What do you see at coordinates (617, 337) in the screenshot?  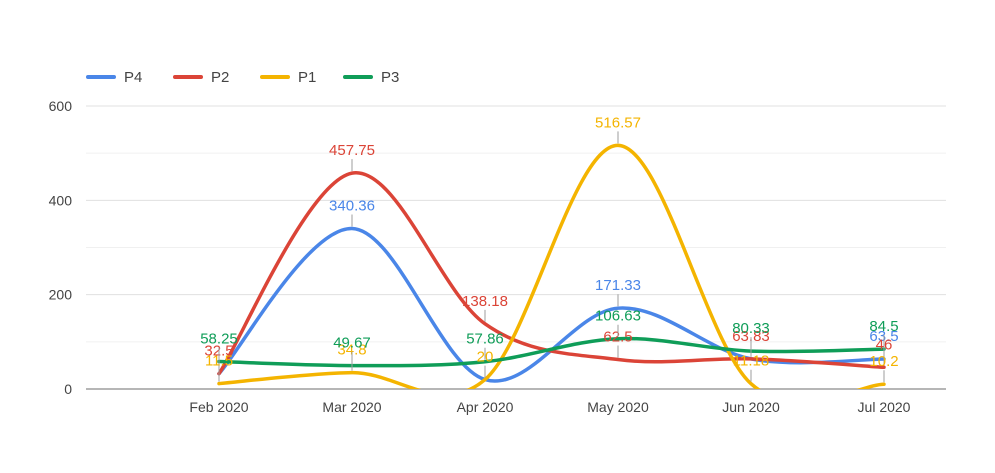 I see `data-label: 62.5` at bounding box center [617, 337].